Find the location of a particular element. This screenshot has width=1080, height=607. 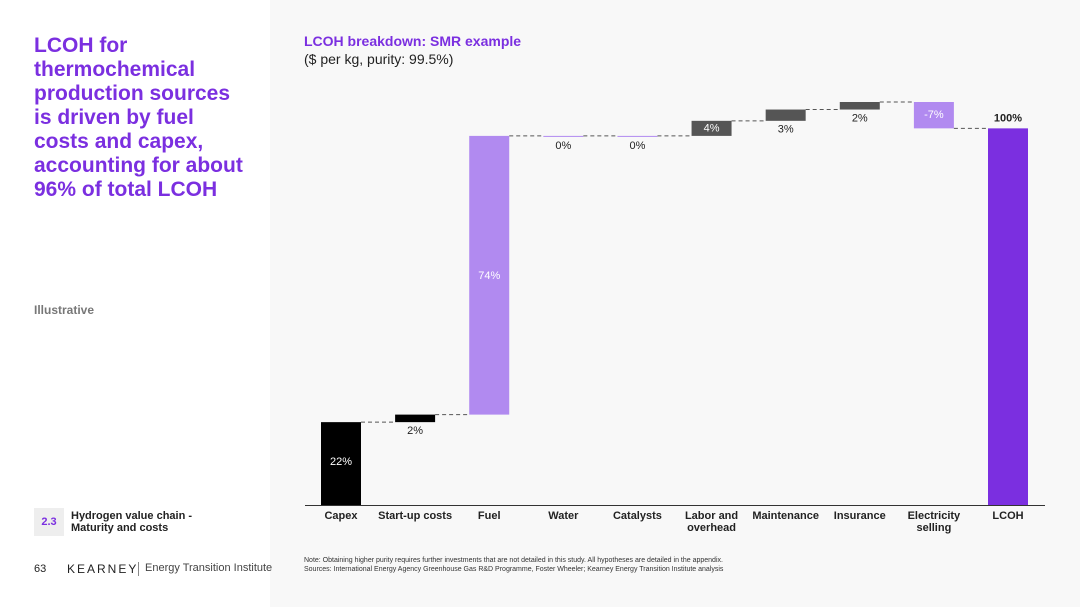

value-label: 22% is located at coordinates (341, 462).